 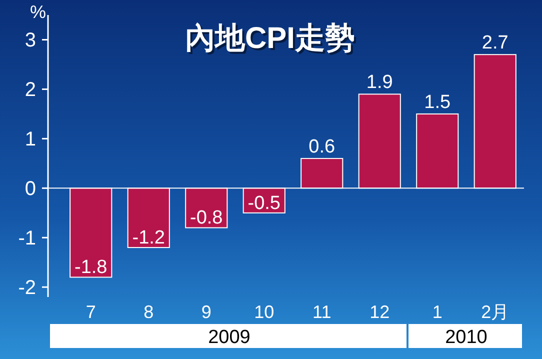 What do you see at coordinates (149, 312) in the screenshot?
I see `x-tick-label: 8` at bounding box center [149, 312].